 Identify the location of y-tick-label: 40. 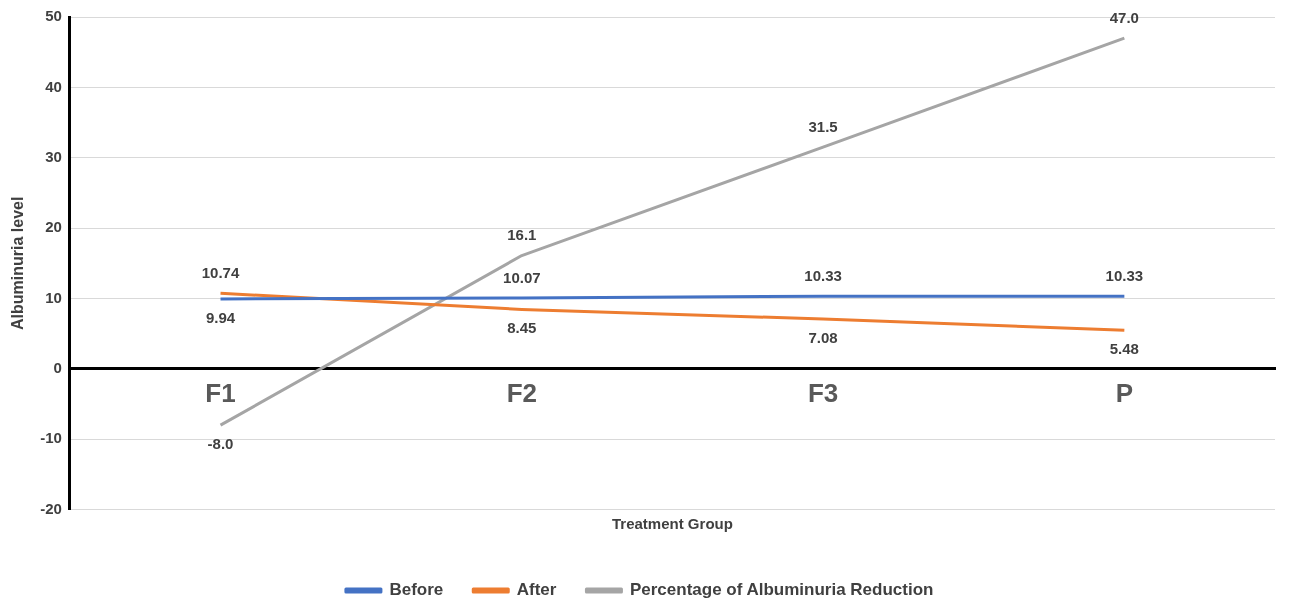
(53, 86).